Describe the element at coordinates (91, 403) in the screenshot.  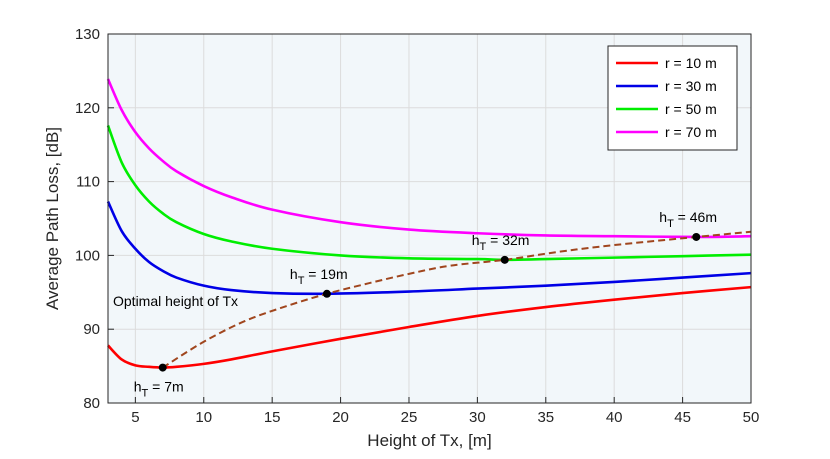
I see `y-tick-label: 80` at that location.